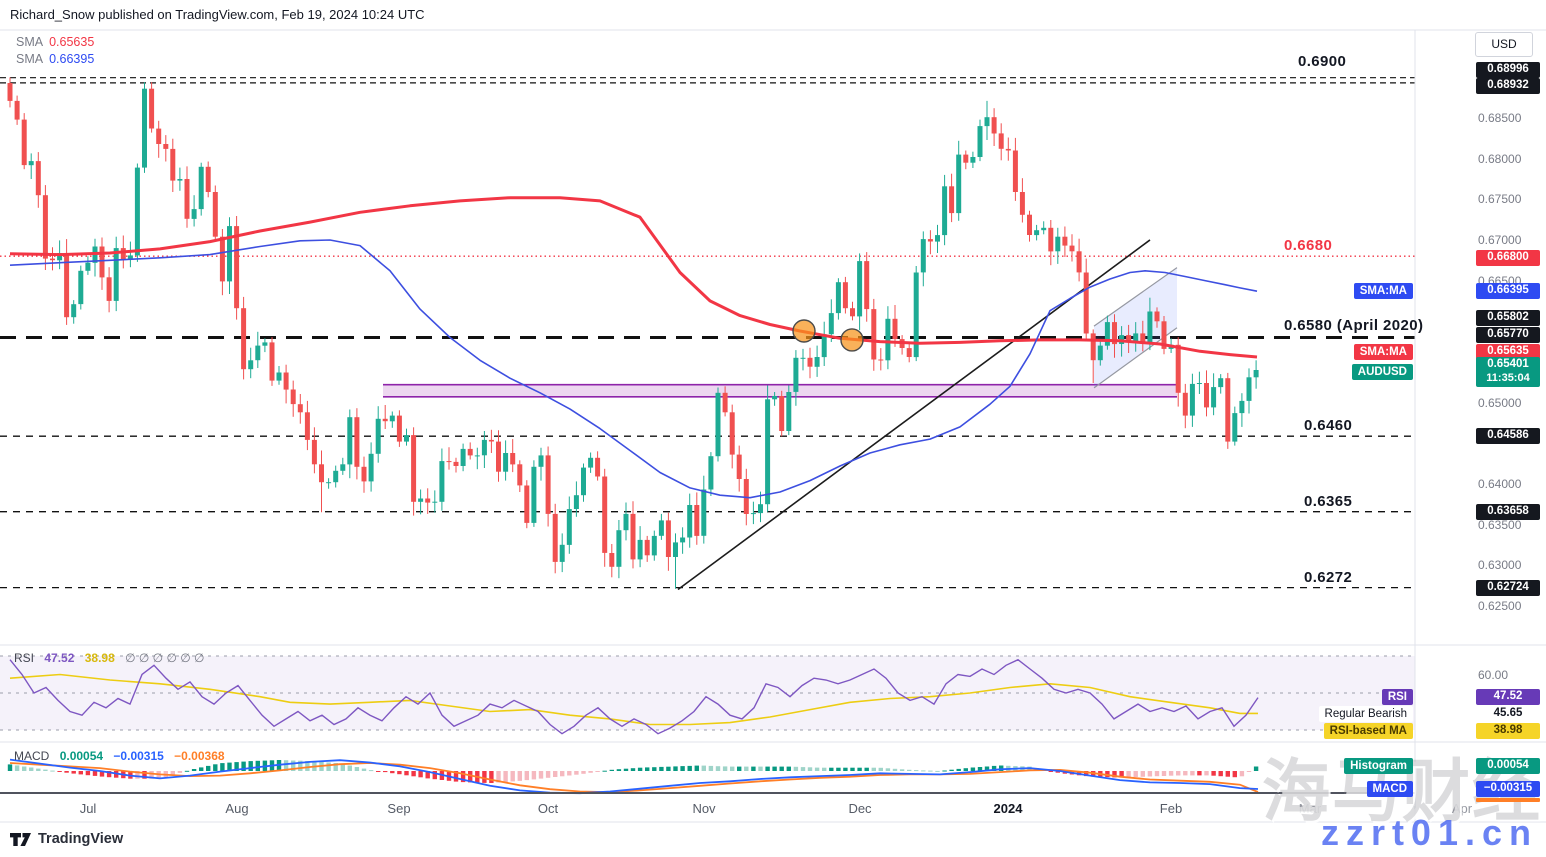 The width and height of the screenshot is (1546, 857). I want to click on price-axis-badge: 0.62724, so click(1508, 588).